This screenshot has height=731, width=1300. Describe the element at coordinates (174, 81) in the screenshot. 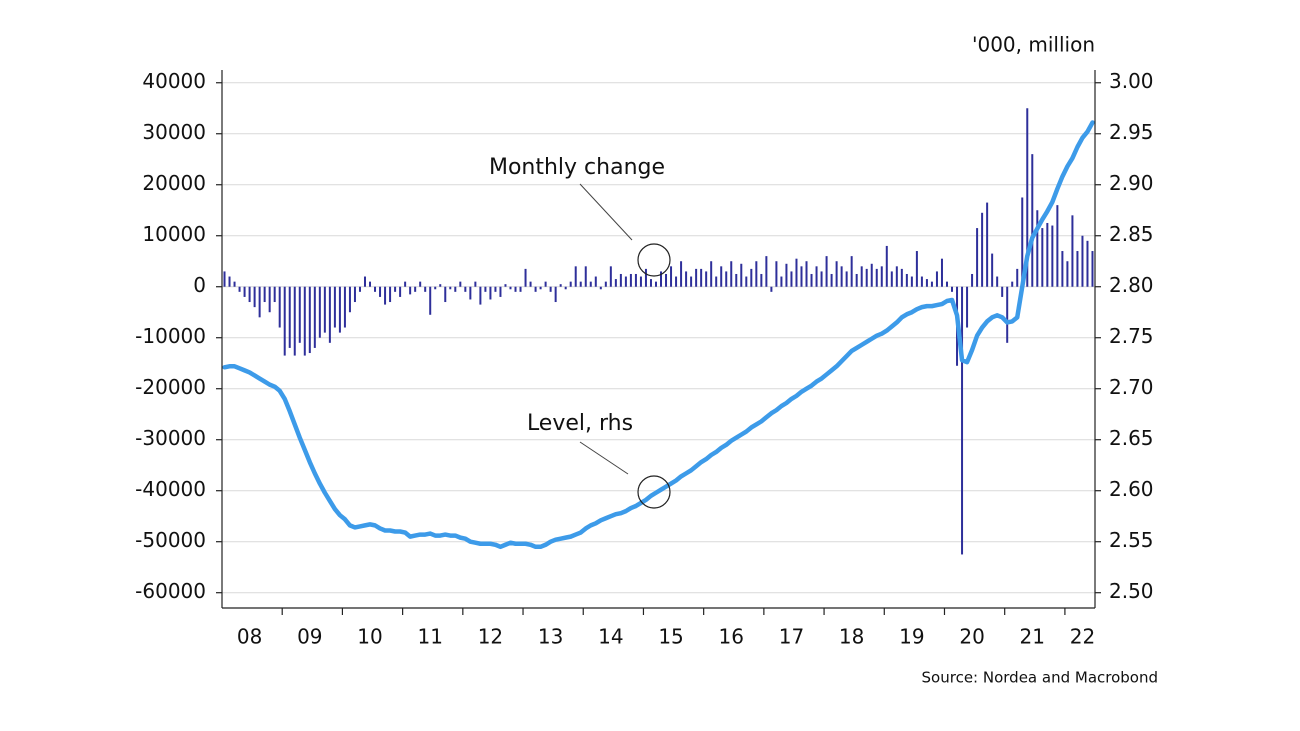

I see `y-tick-label: 40000` at that location.